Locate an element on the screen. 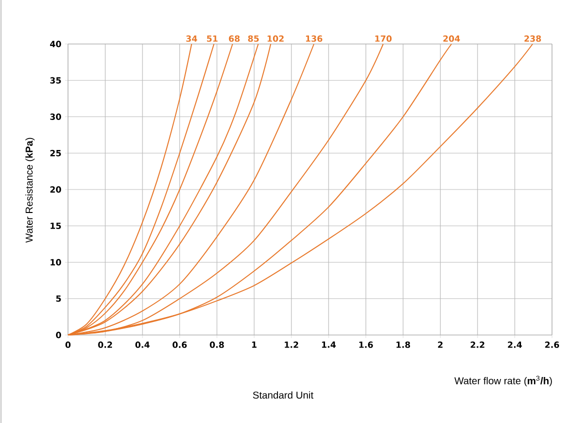 Image resolution: width=564 pixels, height=423 pixels. x-tick-label: 1.2 is located at coordinates (291, 345).